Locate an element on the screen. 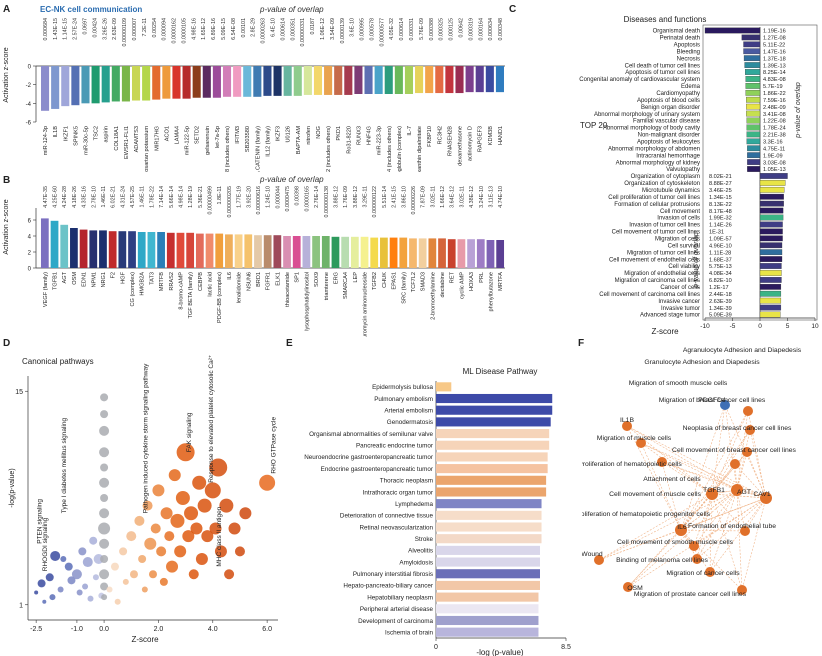 The image size is (822, 656). chart-a-pvalue-label: 0.000325 is located at coordinates (442, 29).